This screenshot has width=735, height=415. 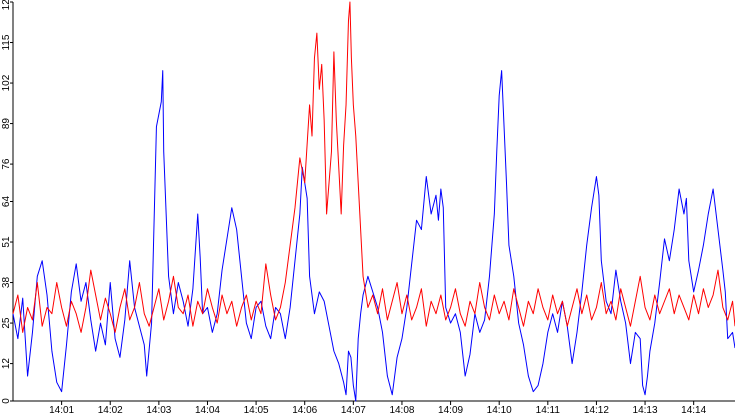 What do you see at coordinates (6, 283) in the screenshot?
I see `y-tick-label: 38` at bounding box center [6, 283].